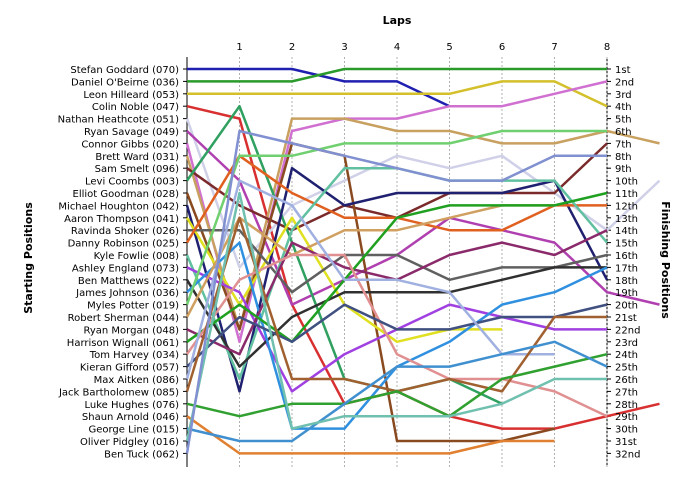  Describe the element at coordinates (121, 219) in the screenshot. I see `starting-position-label: Aaron Thompson (041)` at that location.